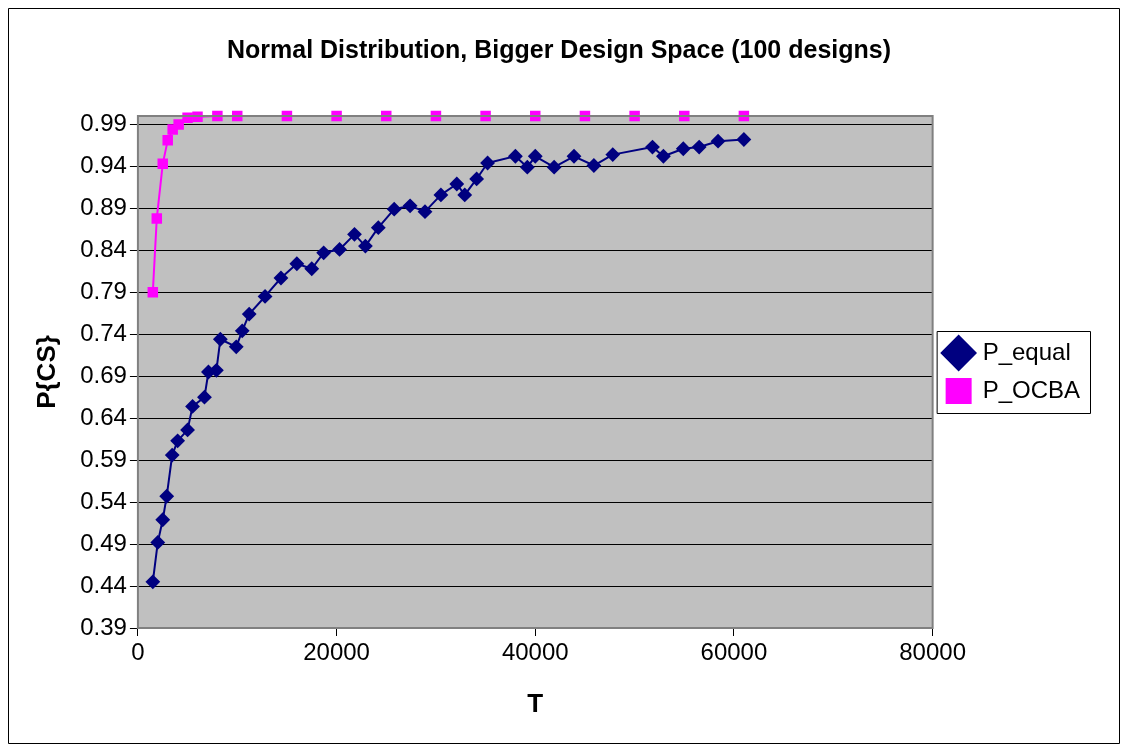 This screenshot has width=1129, height=753. What do you see at coordinates (103, 584) in the screenshot?
I see `y-tick-label: 0.44` at bounding box center [103, 584].